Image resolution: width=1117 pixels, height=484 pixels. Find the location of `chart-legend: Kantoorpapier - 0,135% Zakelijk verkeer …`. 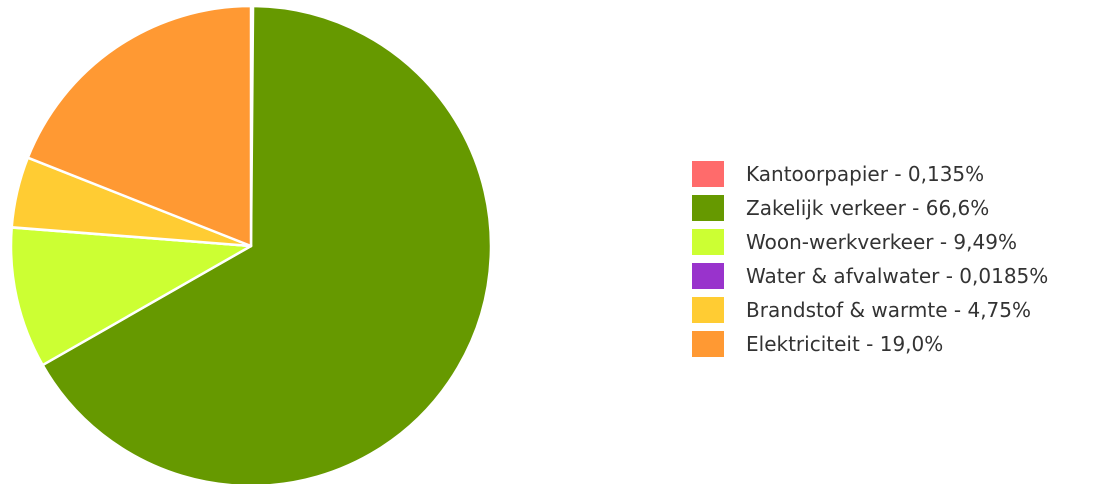

chart-legend: Kantoorpapier - 0,135% Zakelijk verkeer … is located at coordinates (870, 259).